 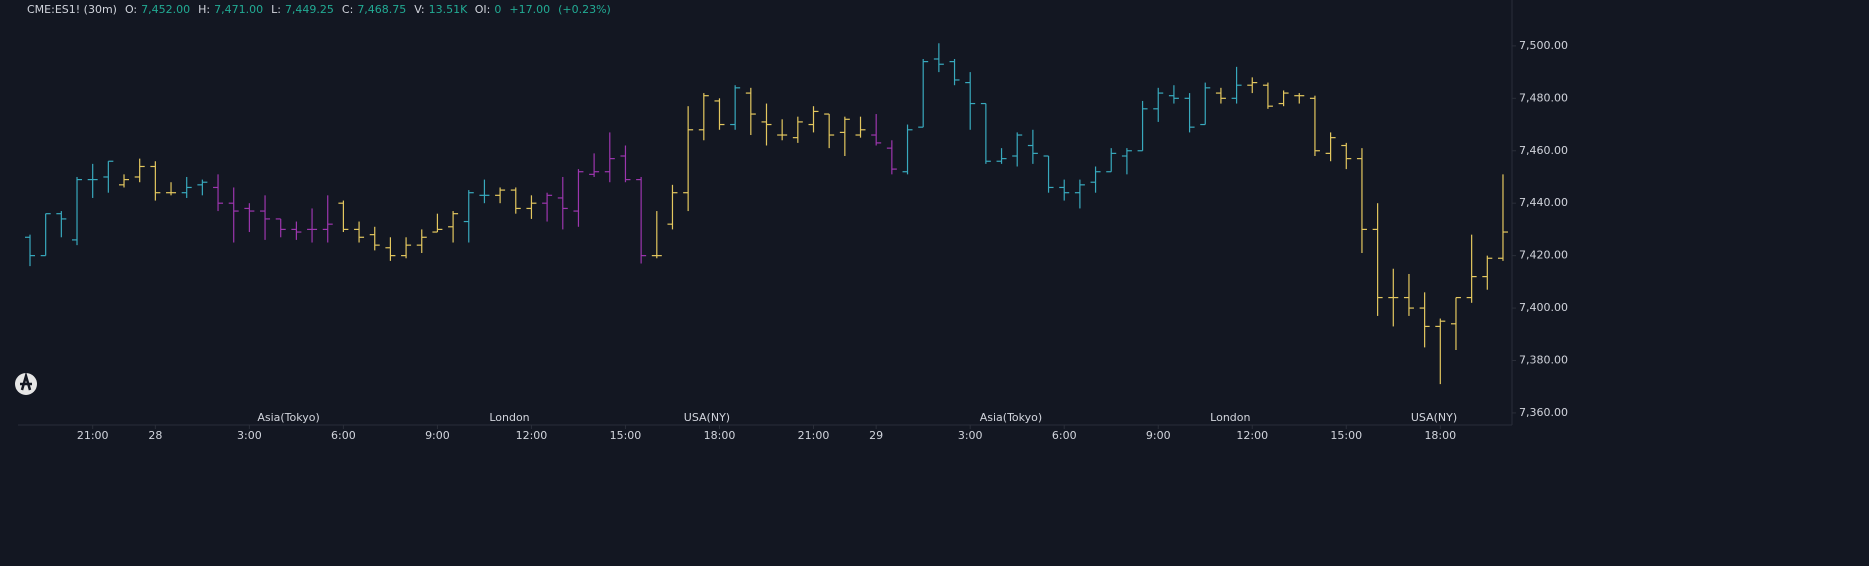 What do you see at coordinates (584, 9) in the screenshot?
I see `change-pct: (+0.23%)` at bounding box center [584, 9].